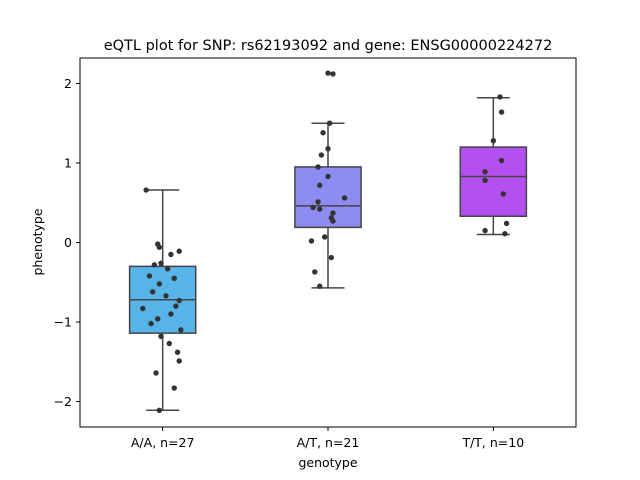  What do you see at coordinates (68, 83) in the screenshot?
I see `y-tick-label: 2` at bounding box center [68, 83].